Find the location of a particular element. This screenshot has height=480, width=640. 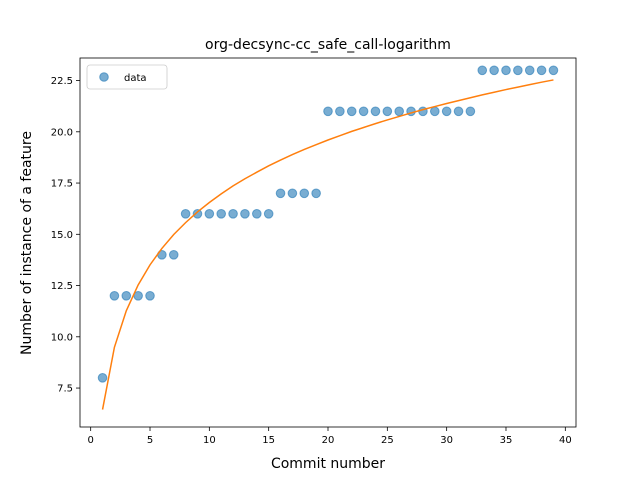

x-tick-label: 0 is located at coordinates (90, 440).